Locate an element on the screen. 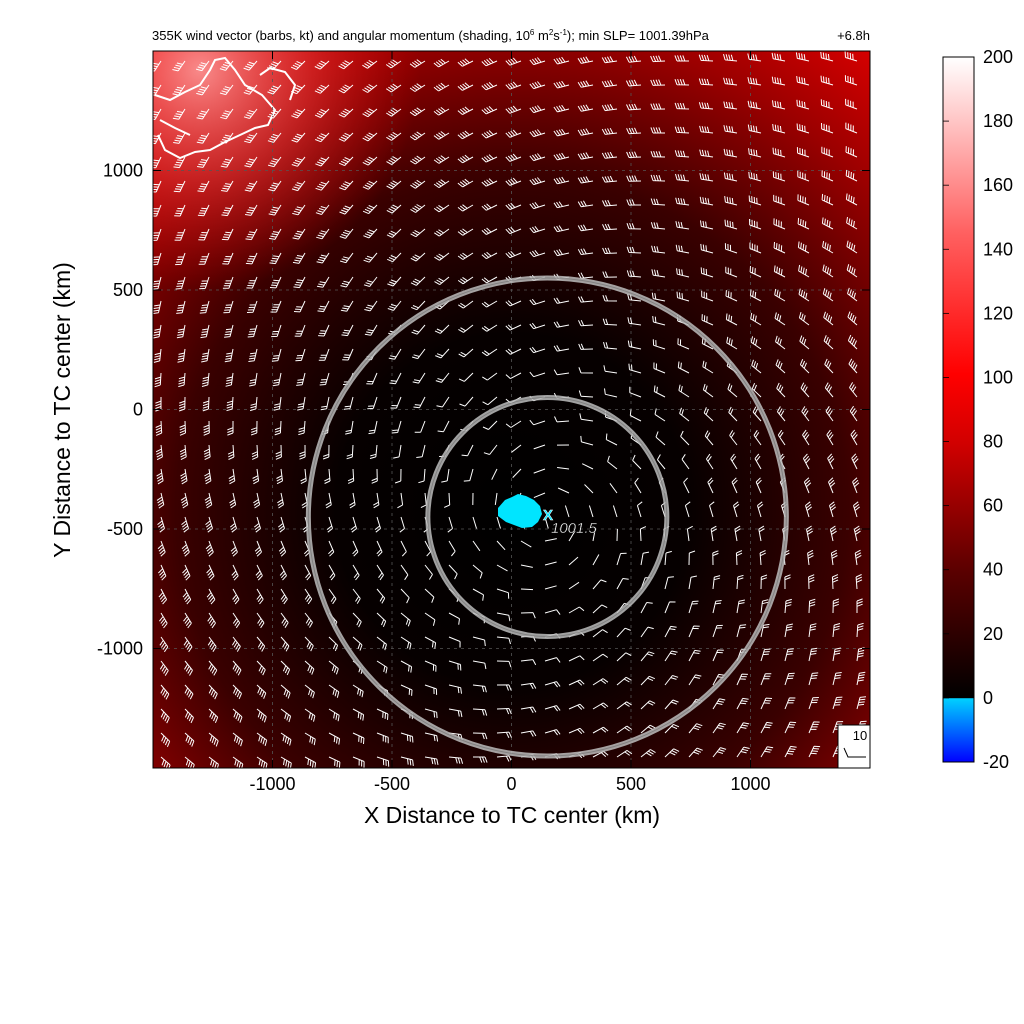 This screenshot has width=1024, height=1024. x-tick-label: 0 is located at coordinates (511, 784).